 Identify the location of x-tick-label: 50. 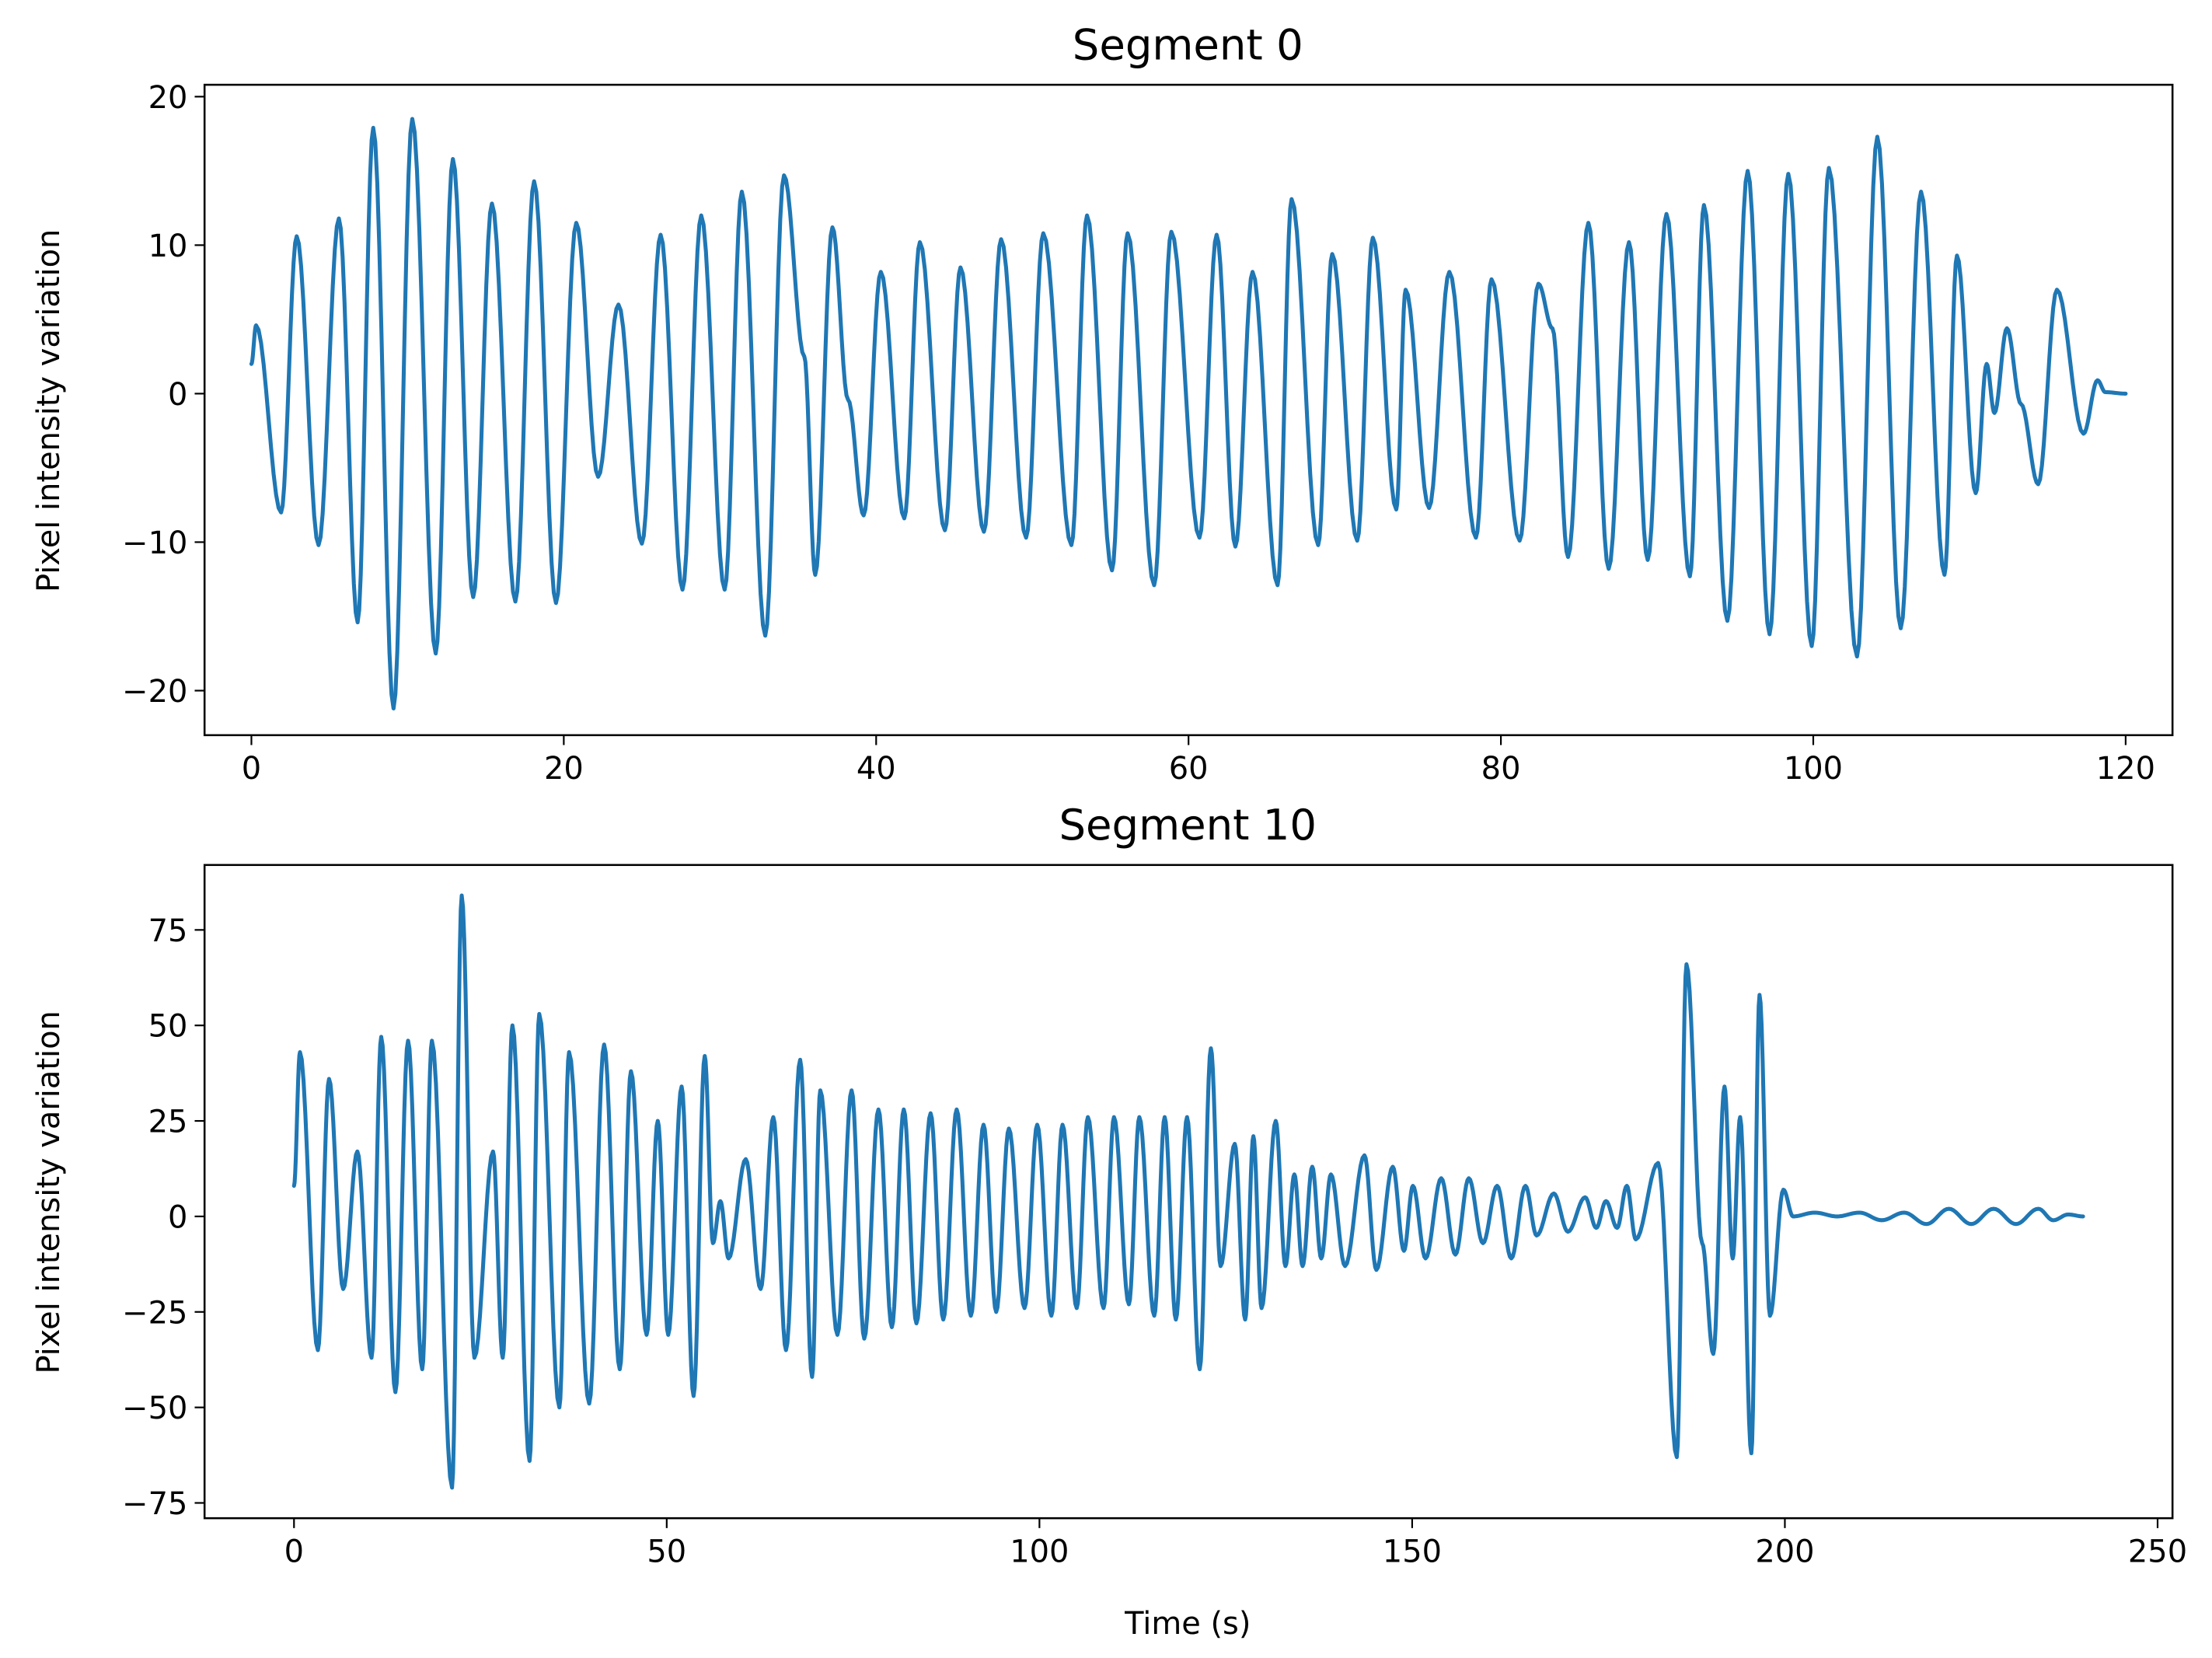
(666, 1551).